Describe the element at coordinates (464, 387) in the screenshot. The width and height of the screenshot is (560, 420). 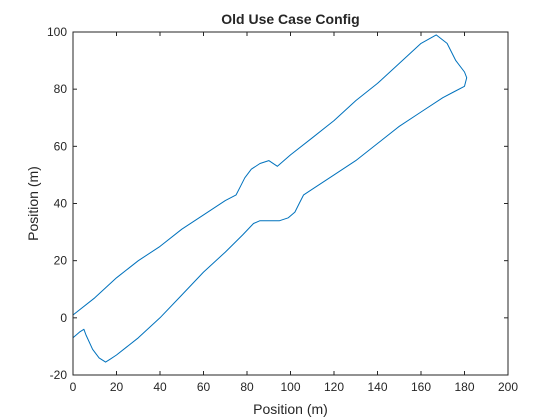
I see `x-tick-label: 180` at that location.